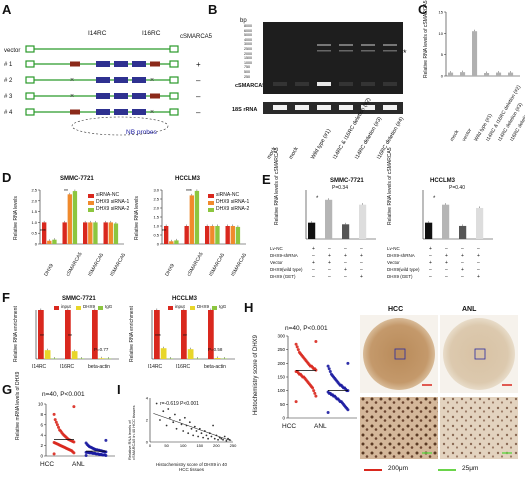 Image resolution: width=525 pixels, height=478 pixels. What do you see at coordinates (90, 233) in the screenshot?
I see `bar-DHX9 siRNA-1-2` at bounding box center [90, 233].